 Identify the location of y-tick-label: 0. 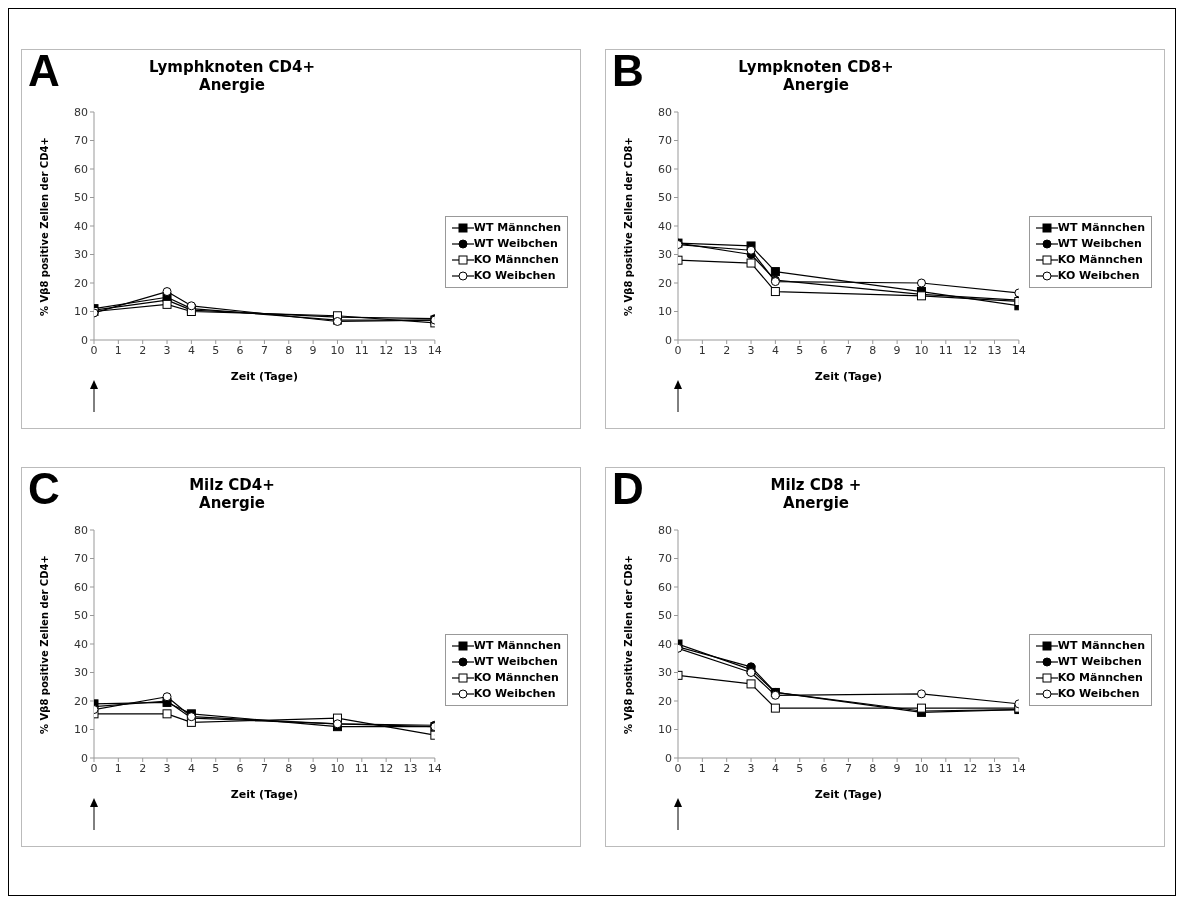
(84, 340).